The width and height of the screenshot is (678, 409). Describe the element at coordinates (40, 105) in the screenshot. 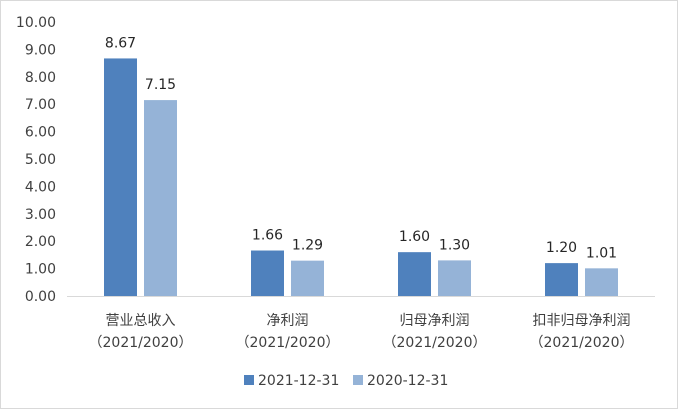

I see `y-tick-label: 7.00` at that location.